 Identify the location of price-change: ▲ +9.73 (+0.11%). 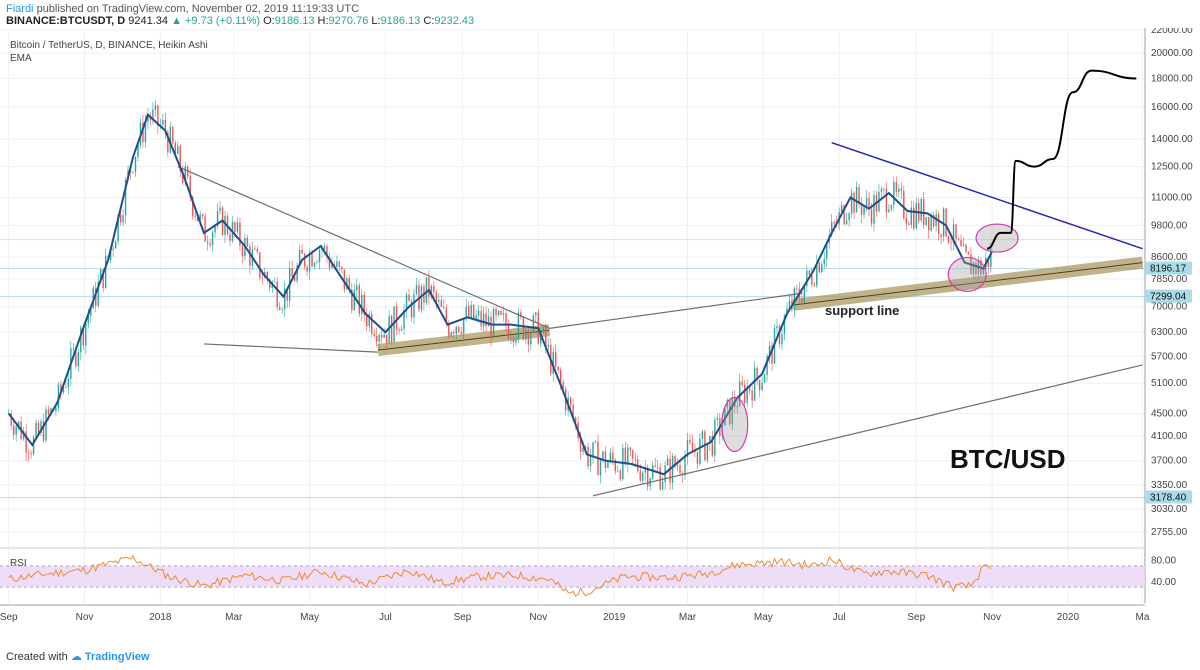
(216, 21).